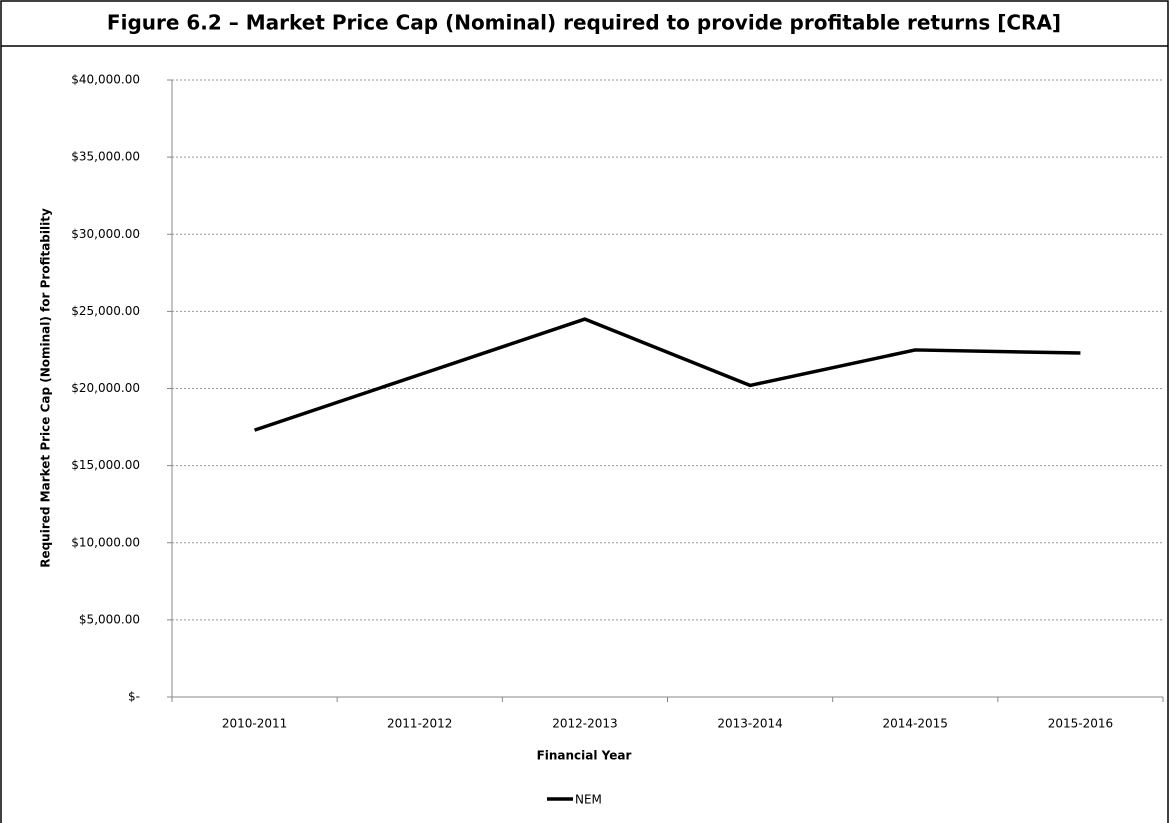 This screenshot has width=1169, height=823. What do you see at coordinates (584, 756) in the screenshot?
I see `x-axis-title: Financial Year` at bounding box center [584, 756].